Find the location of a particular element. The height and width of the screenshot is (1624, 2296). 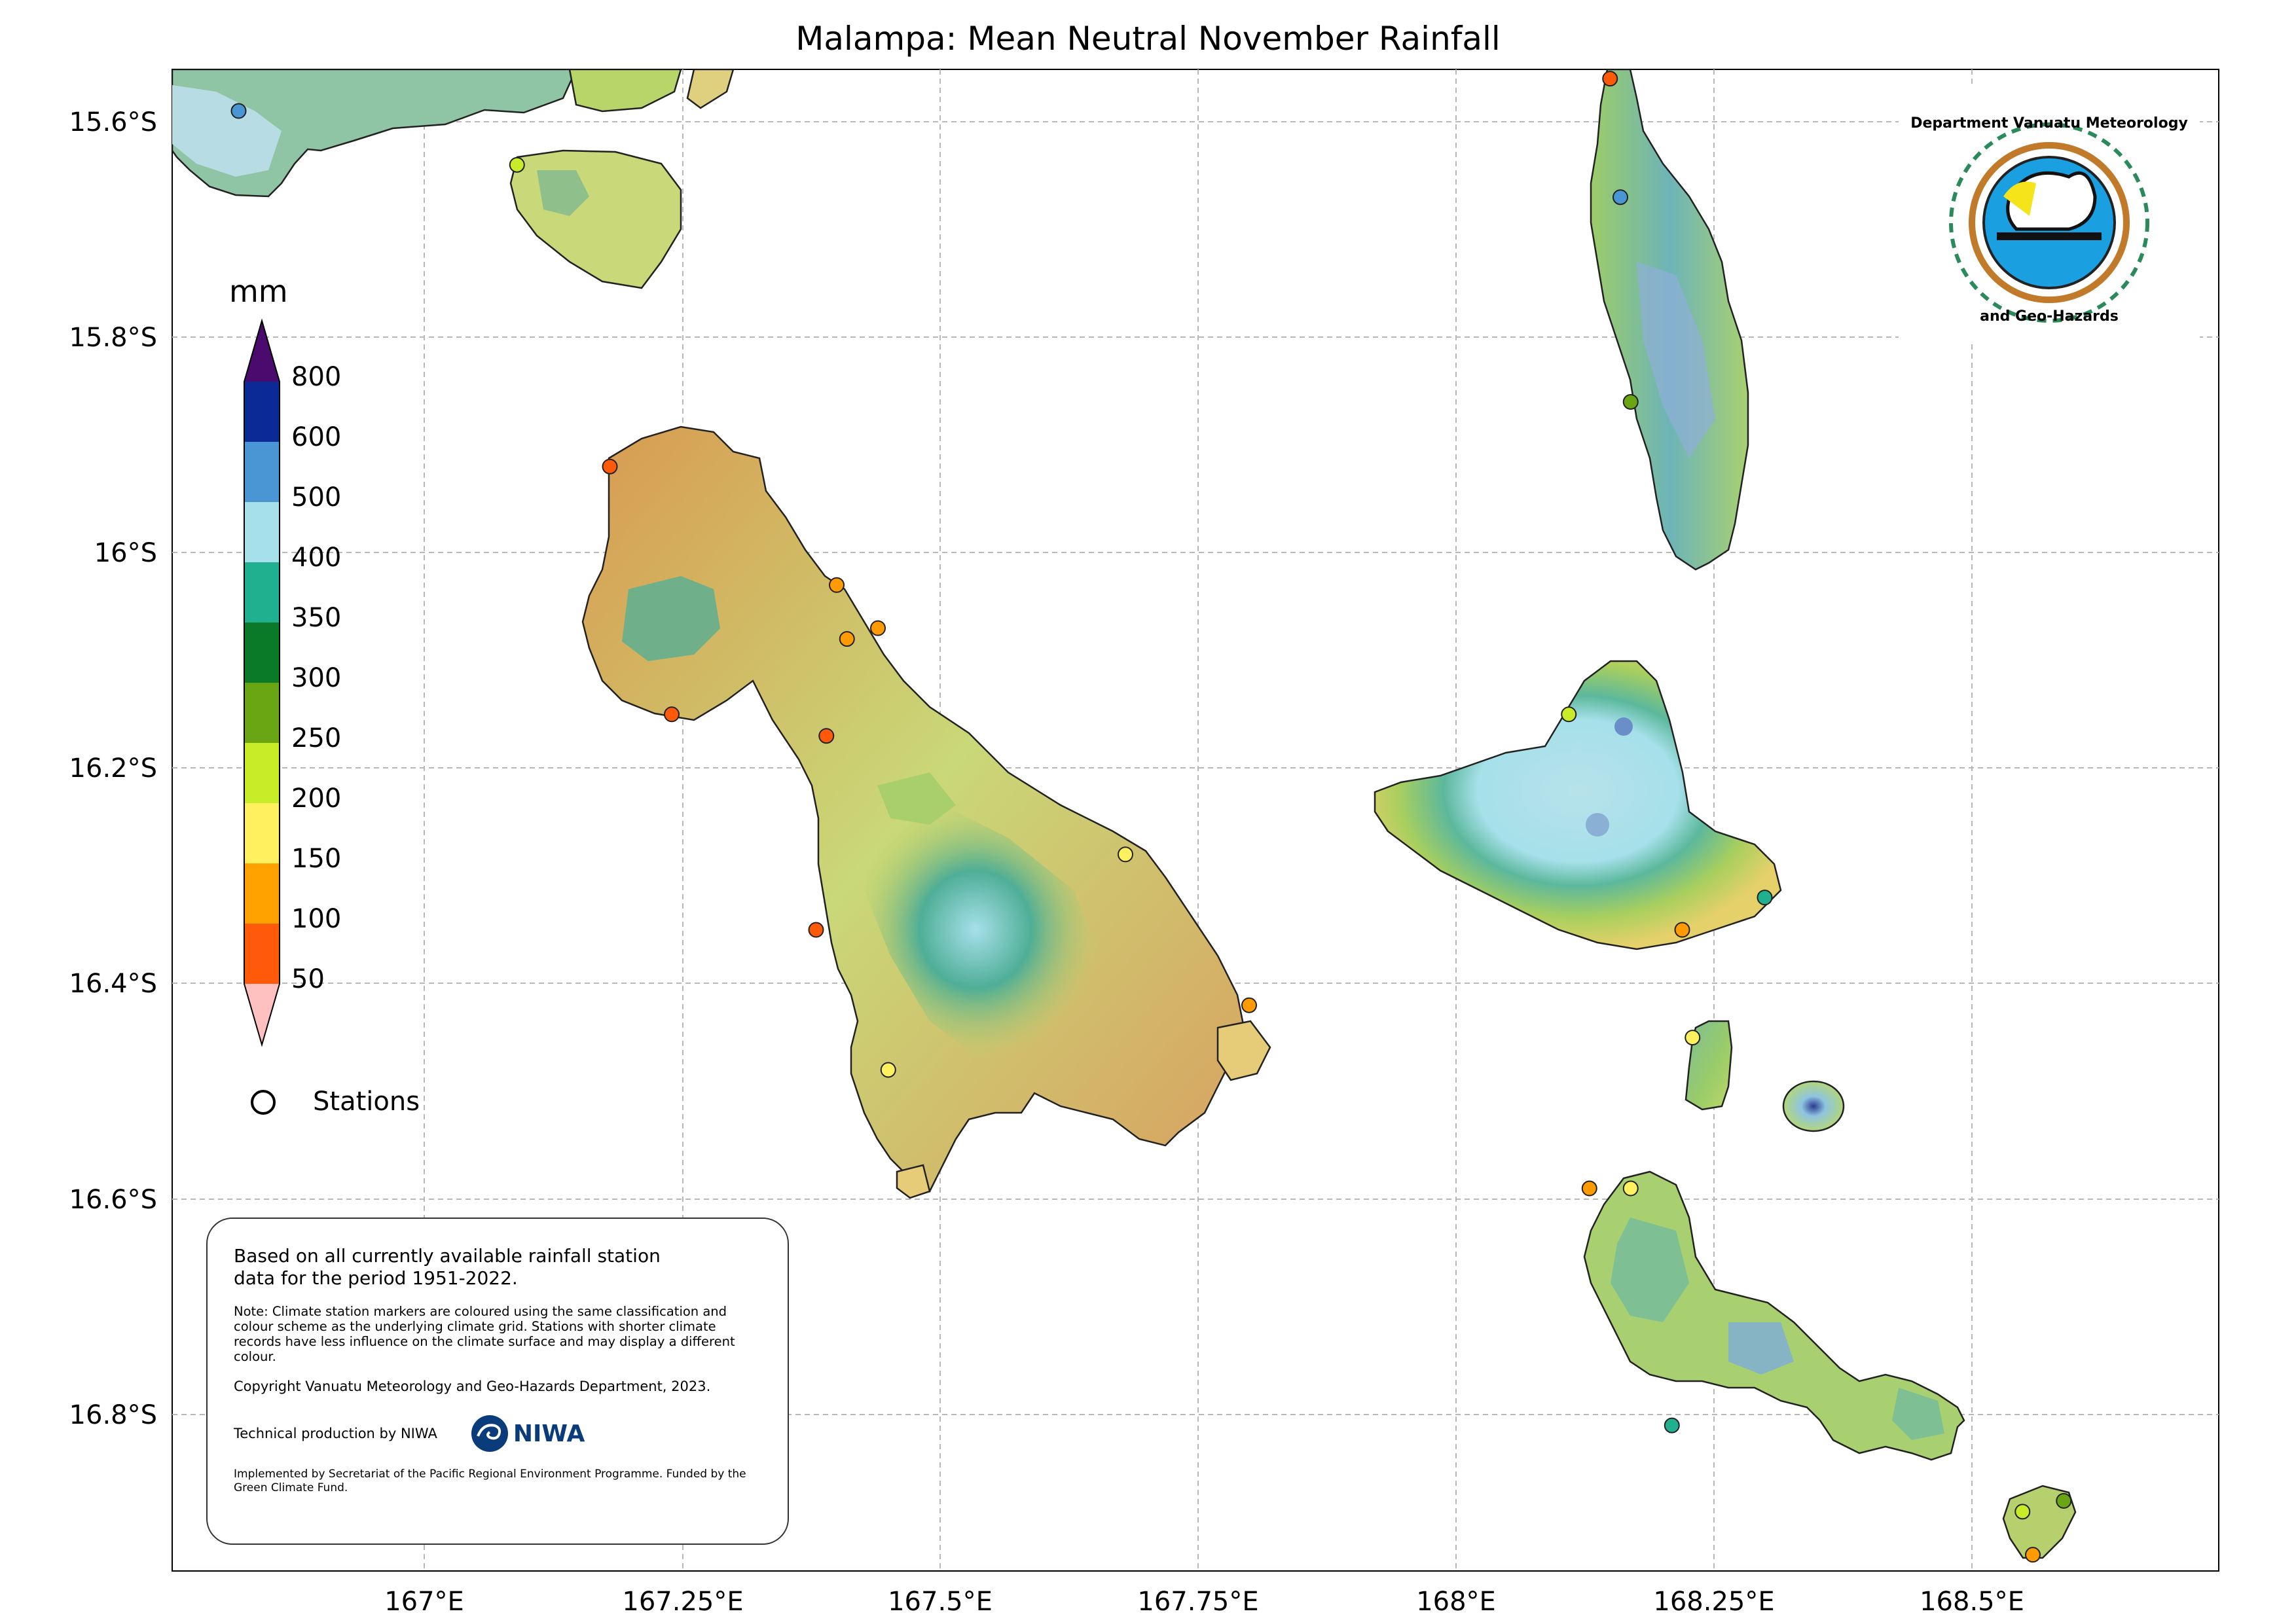

colorbar-label-150: 150 is located at coordinates (316, 859).